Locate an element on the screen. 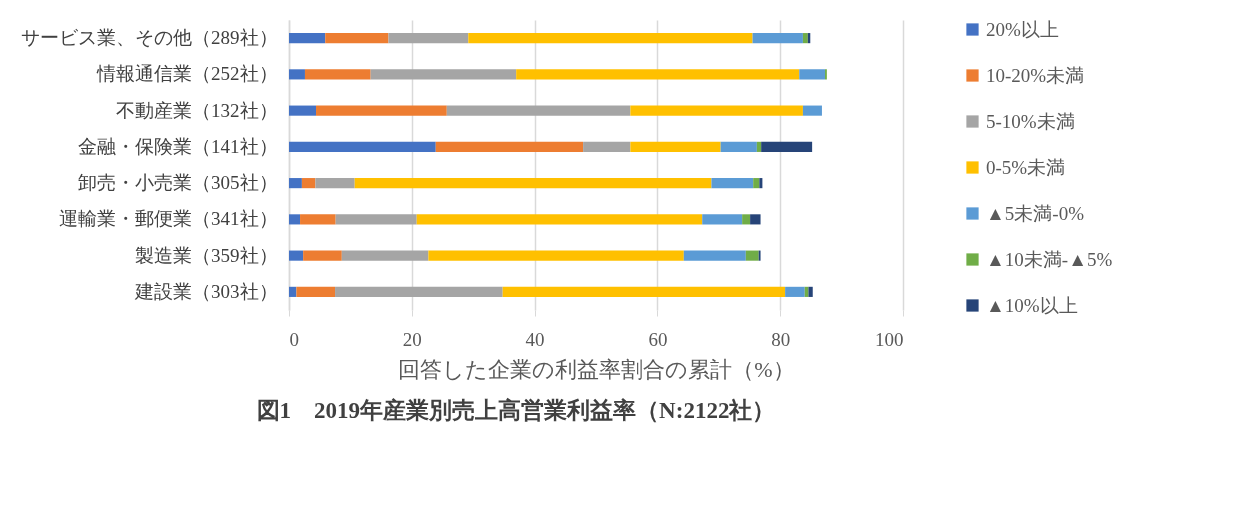  x-tick-label: 100 is located at coordinates (889, 339).